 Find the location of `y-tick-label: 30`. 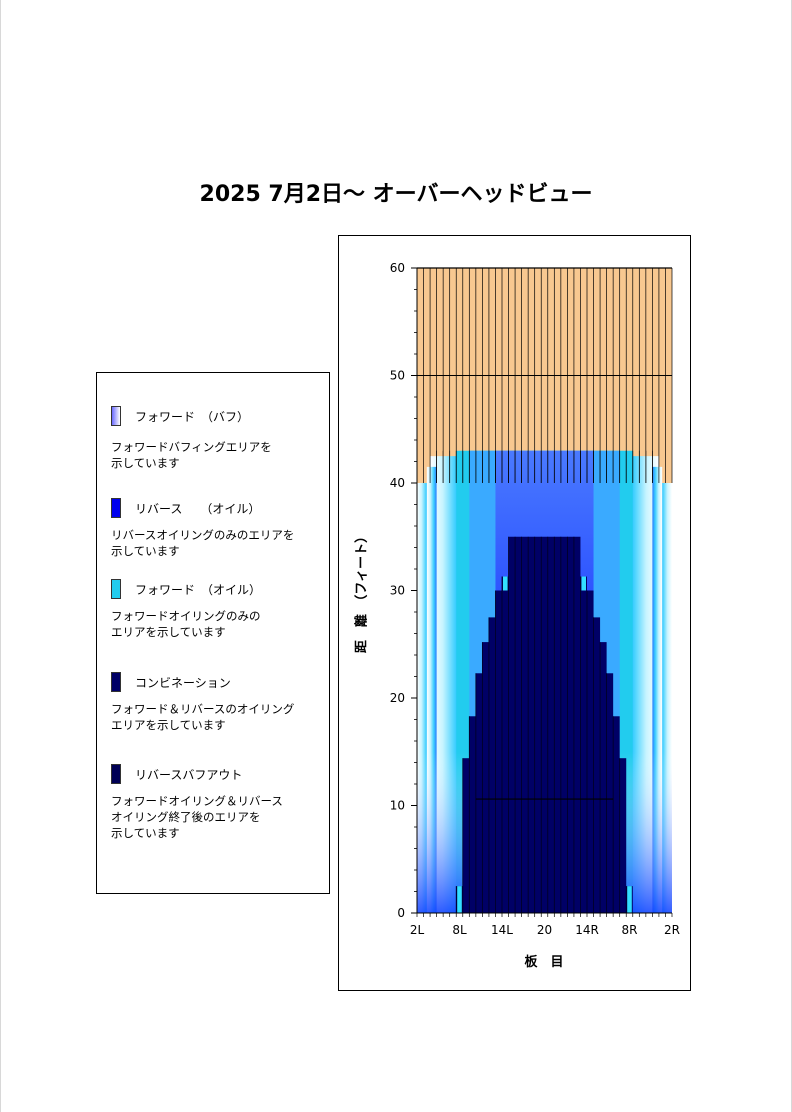

y-tick-label: 30 is located at coordinates (397, 591).